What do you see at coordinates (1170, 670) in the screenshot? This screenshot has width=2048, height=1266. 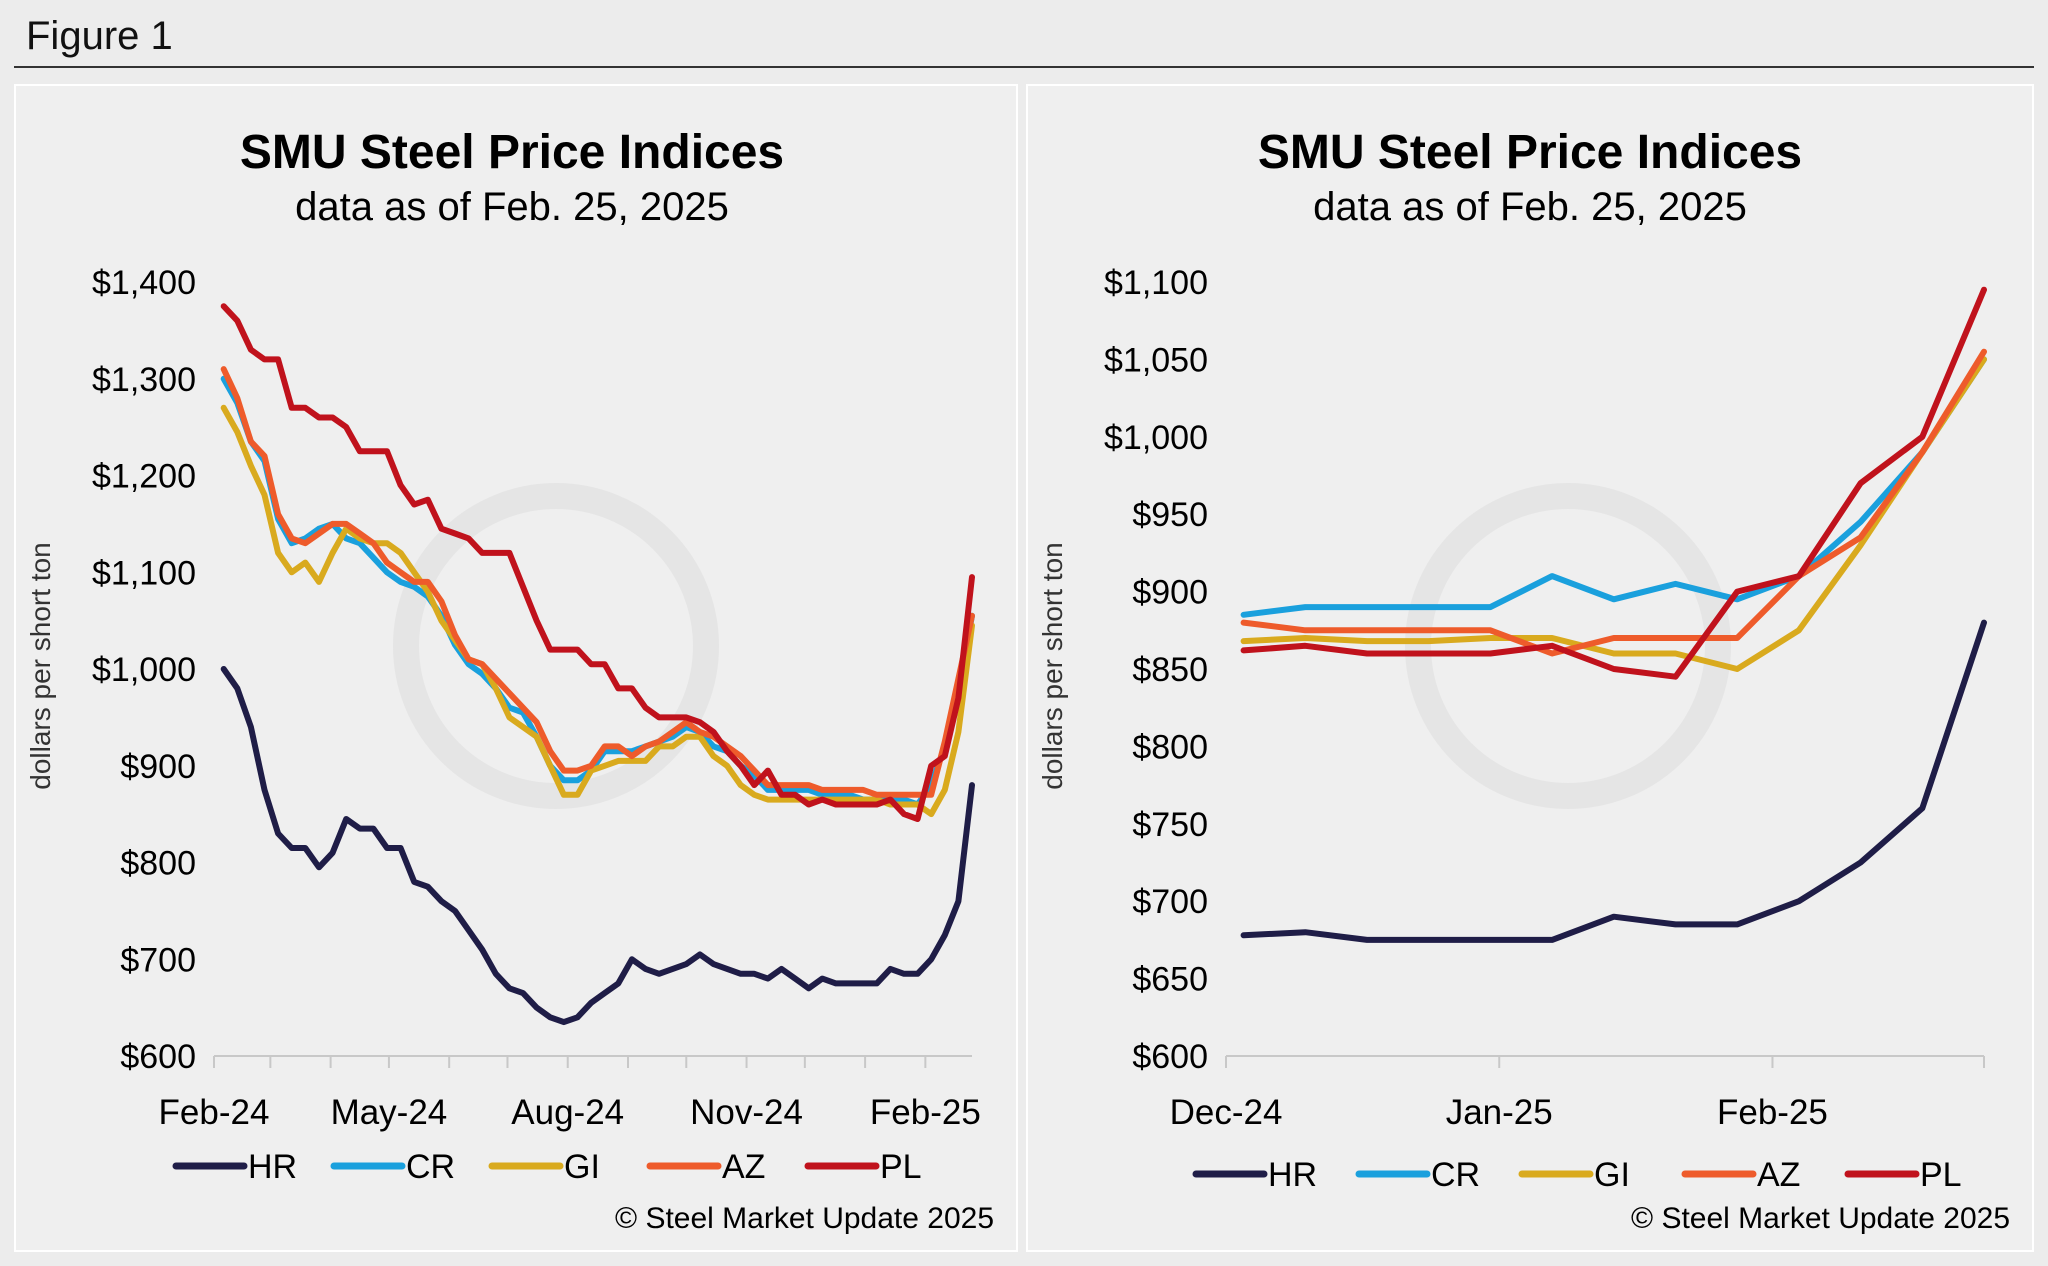 I see `y-tick-label: $850` at bounding box center [1170, 670].